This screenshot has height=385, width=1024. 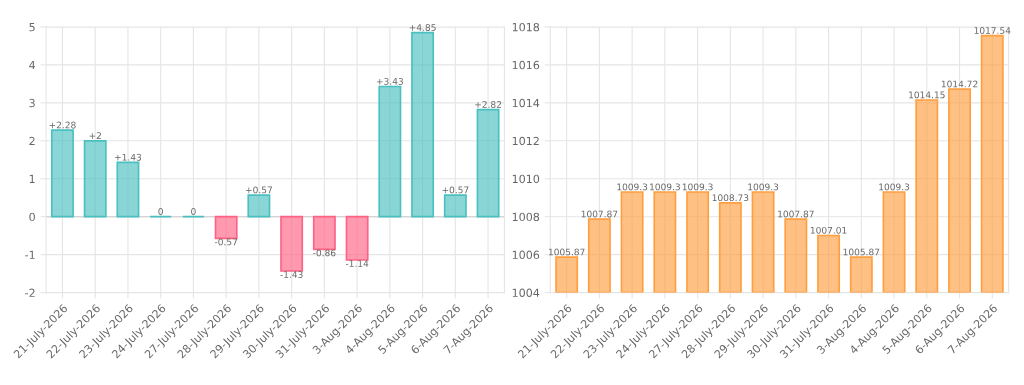 I want to click on data-label: 1017.54, so click(x=992, y=30).